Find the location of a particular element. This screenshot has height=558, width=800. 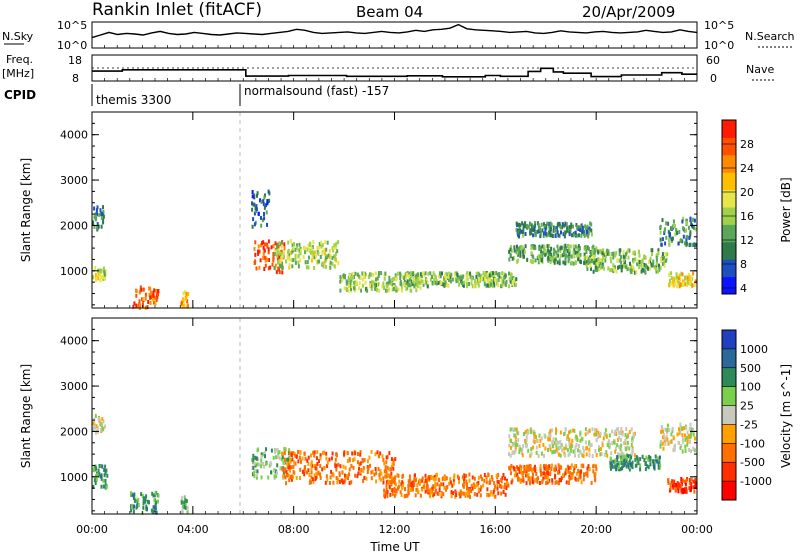

colorbar-swatch is located at coordinates (729, 181).